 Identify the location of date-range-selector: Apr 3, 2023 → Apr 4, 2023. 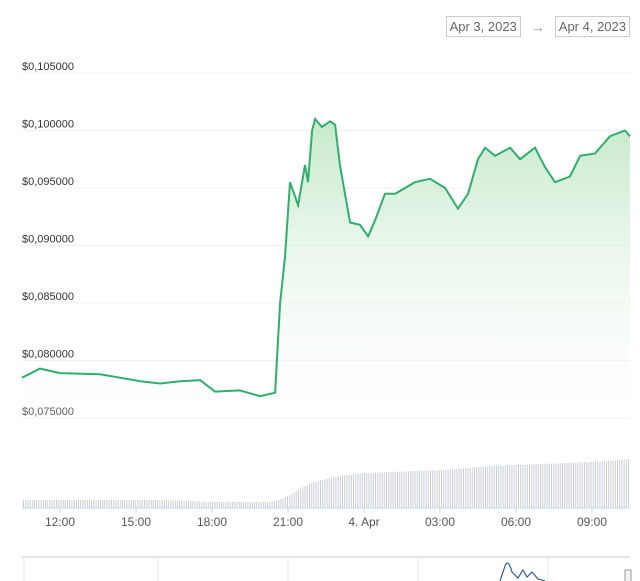
(537, 26).